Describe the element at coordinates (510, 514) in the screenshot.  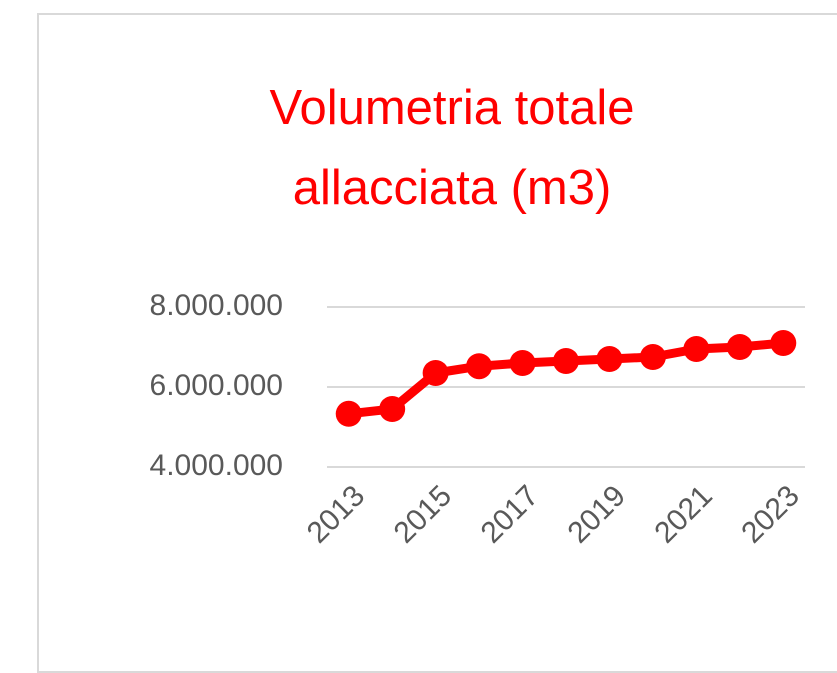
I see `x-tick-label: 2017` at that location.